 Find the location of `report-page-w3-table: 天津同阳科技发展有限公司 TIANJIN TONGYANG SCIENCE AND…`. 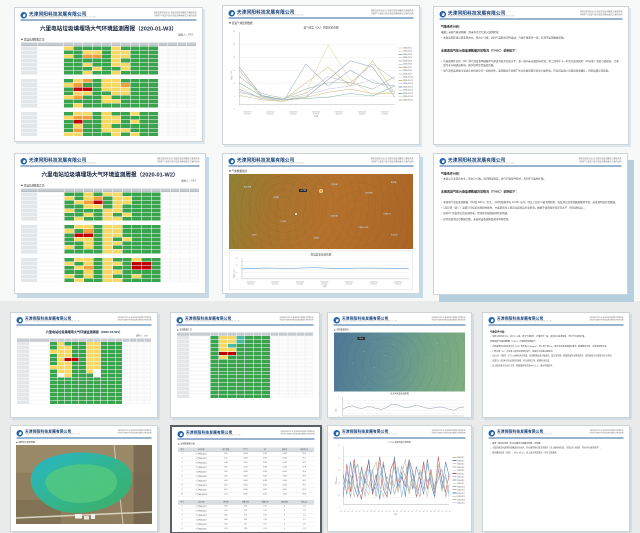

report-page-w3-table: 天津同阳科技发展有限公司 TIANJIN TONGYANG SCIENCE AND… is located at coordinates (108, 74).